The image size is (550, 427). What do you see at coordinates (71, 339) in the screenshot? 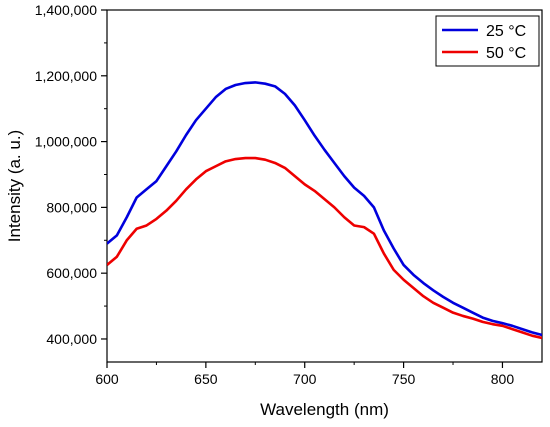
I see `y-tick-label: 400,000` at bounding box center [71, 339].